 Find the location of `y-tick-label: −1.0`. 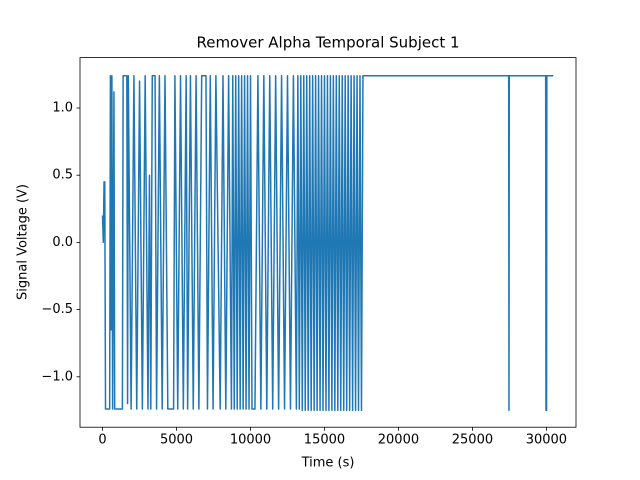

y-tick-label: −1.0 is located at coordinates (57, 376).